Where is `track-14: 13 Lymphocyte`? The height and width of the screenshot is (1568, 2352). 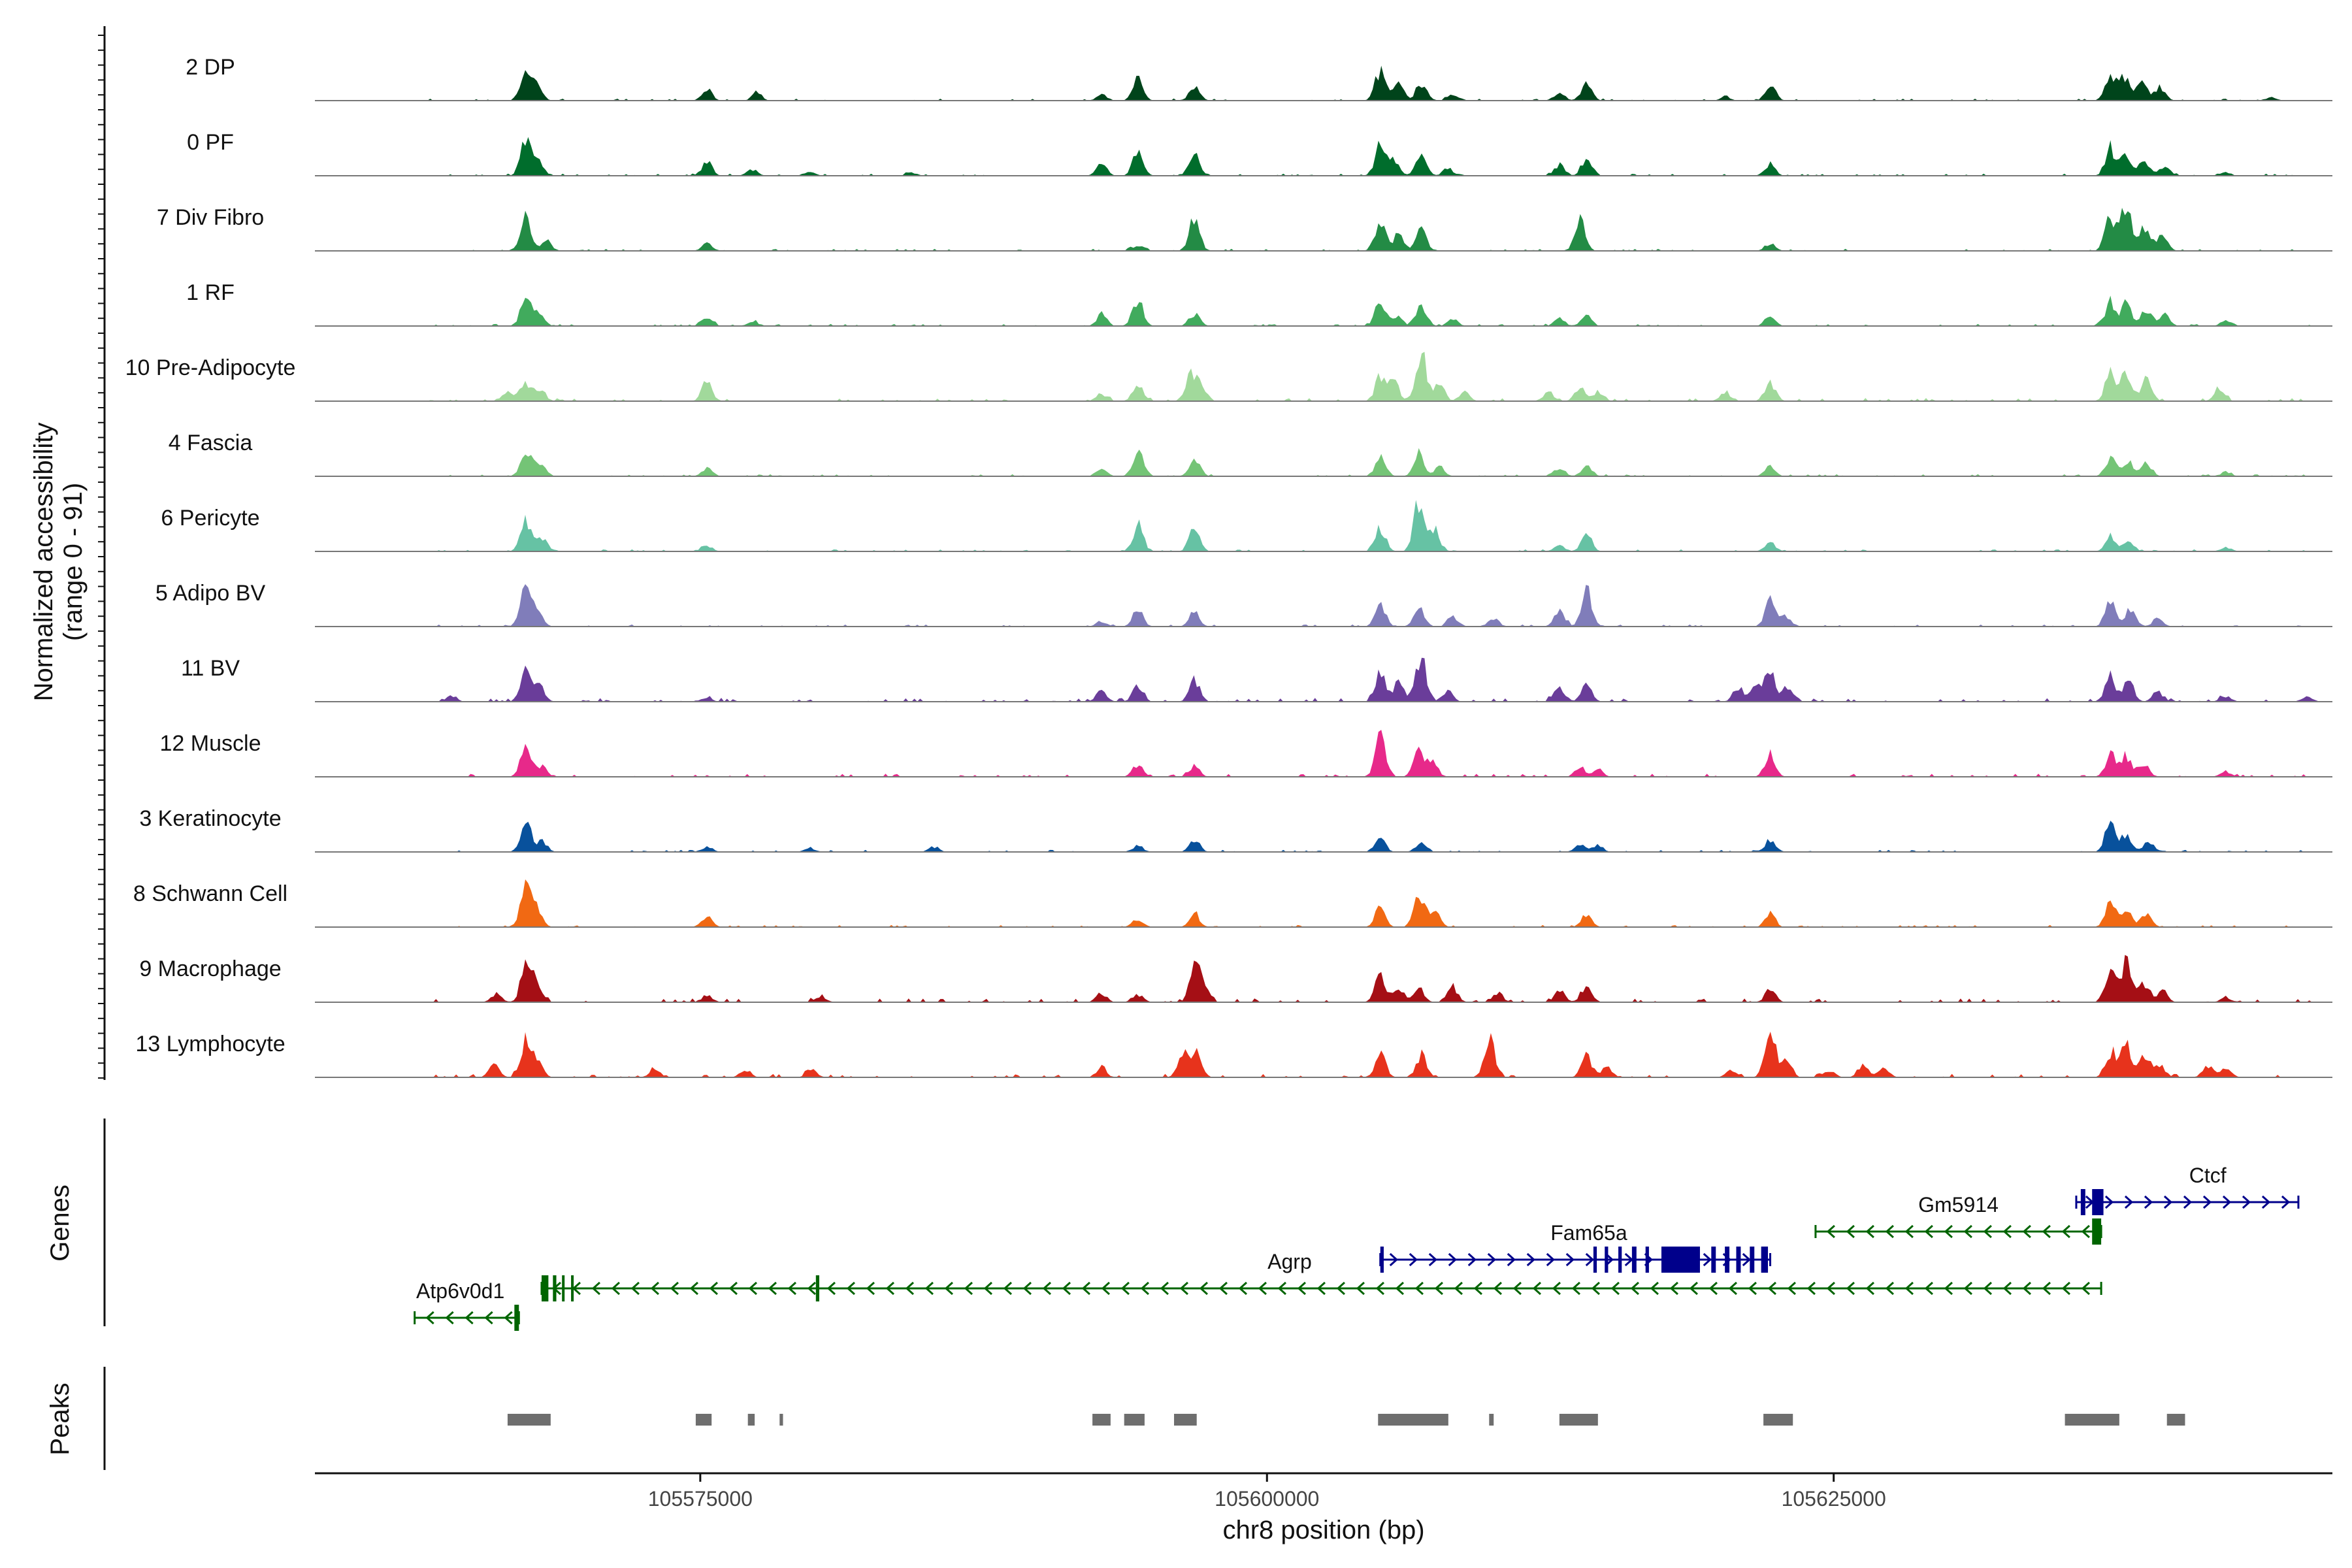 track-14: 13 Lymphocyte is located at coordinates (1233, 1055).